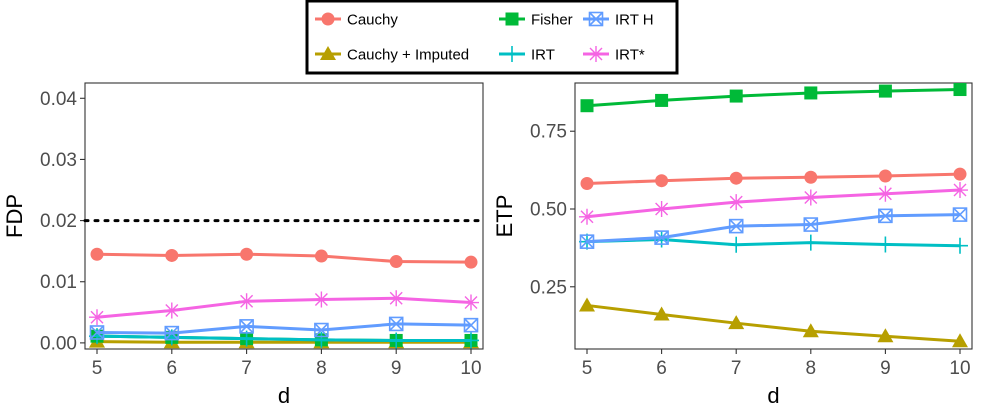 The width and height of the screenshot is (983, 414). Describe the element at coordinates (58, 343) in the screenshot. I see `y-tick-label: 0.00` at that location.